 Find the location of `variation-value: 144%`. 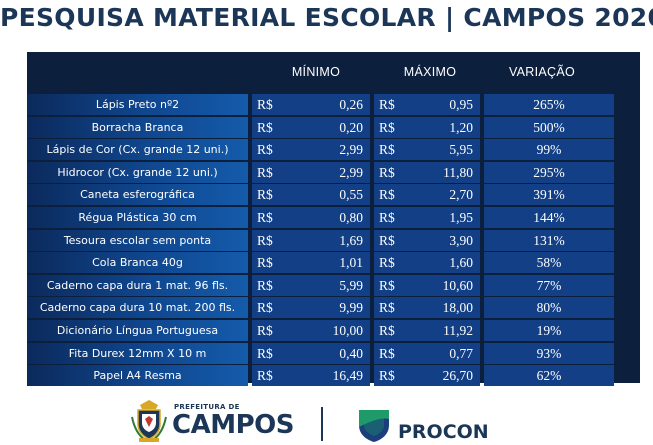

variation-value: 144% is located at coordinates (549, 217).